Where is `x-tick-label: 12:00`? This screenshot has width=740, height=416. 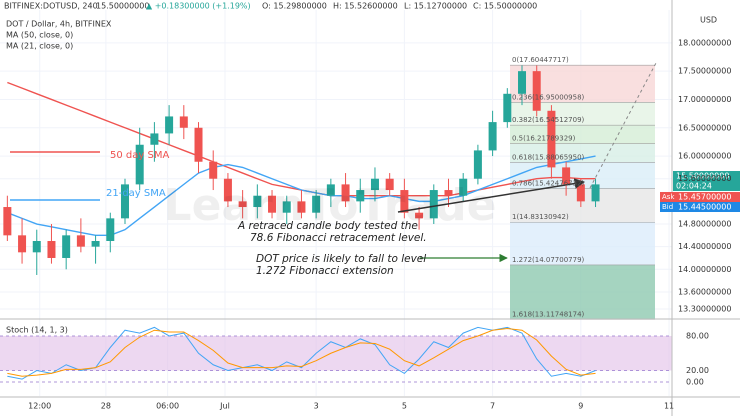 x-tick-label: 12:00 is located at coordinates (39, 406).